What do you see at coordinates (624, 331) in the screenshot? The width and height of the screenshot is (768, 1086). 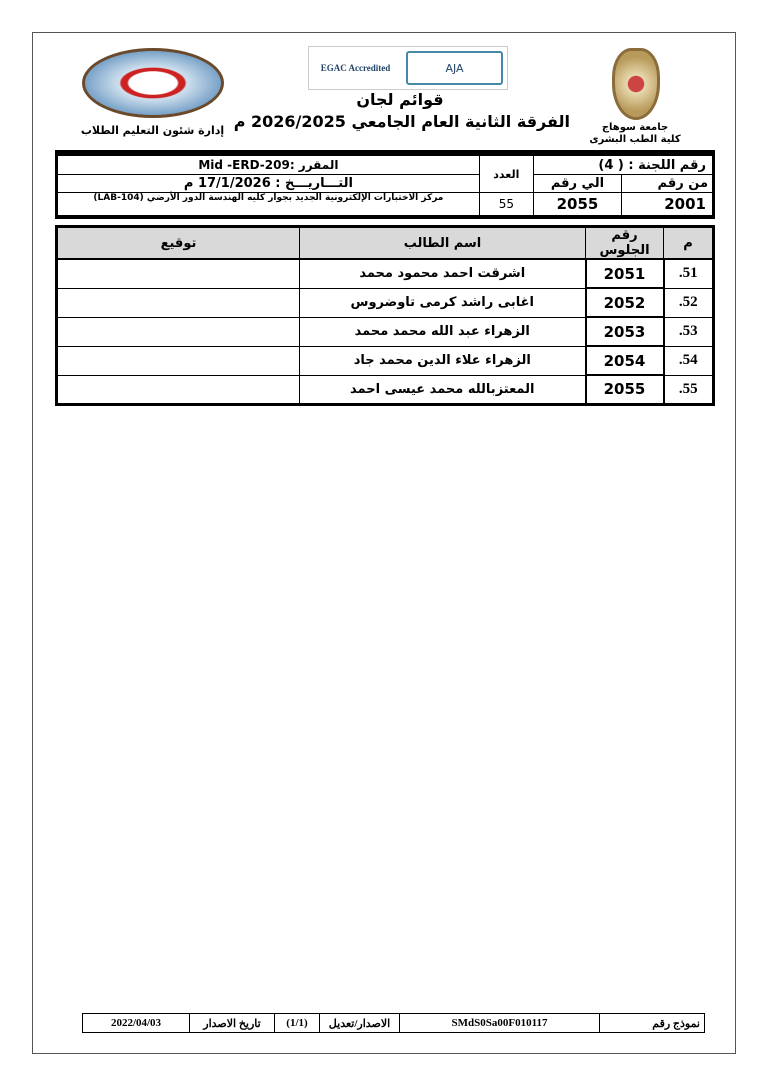 I see `seat-number: 2053` at bounding box center [624, 331].